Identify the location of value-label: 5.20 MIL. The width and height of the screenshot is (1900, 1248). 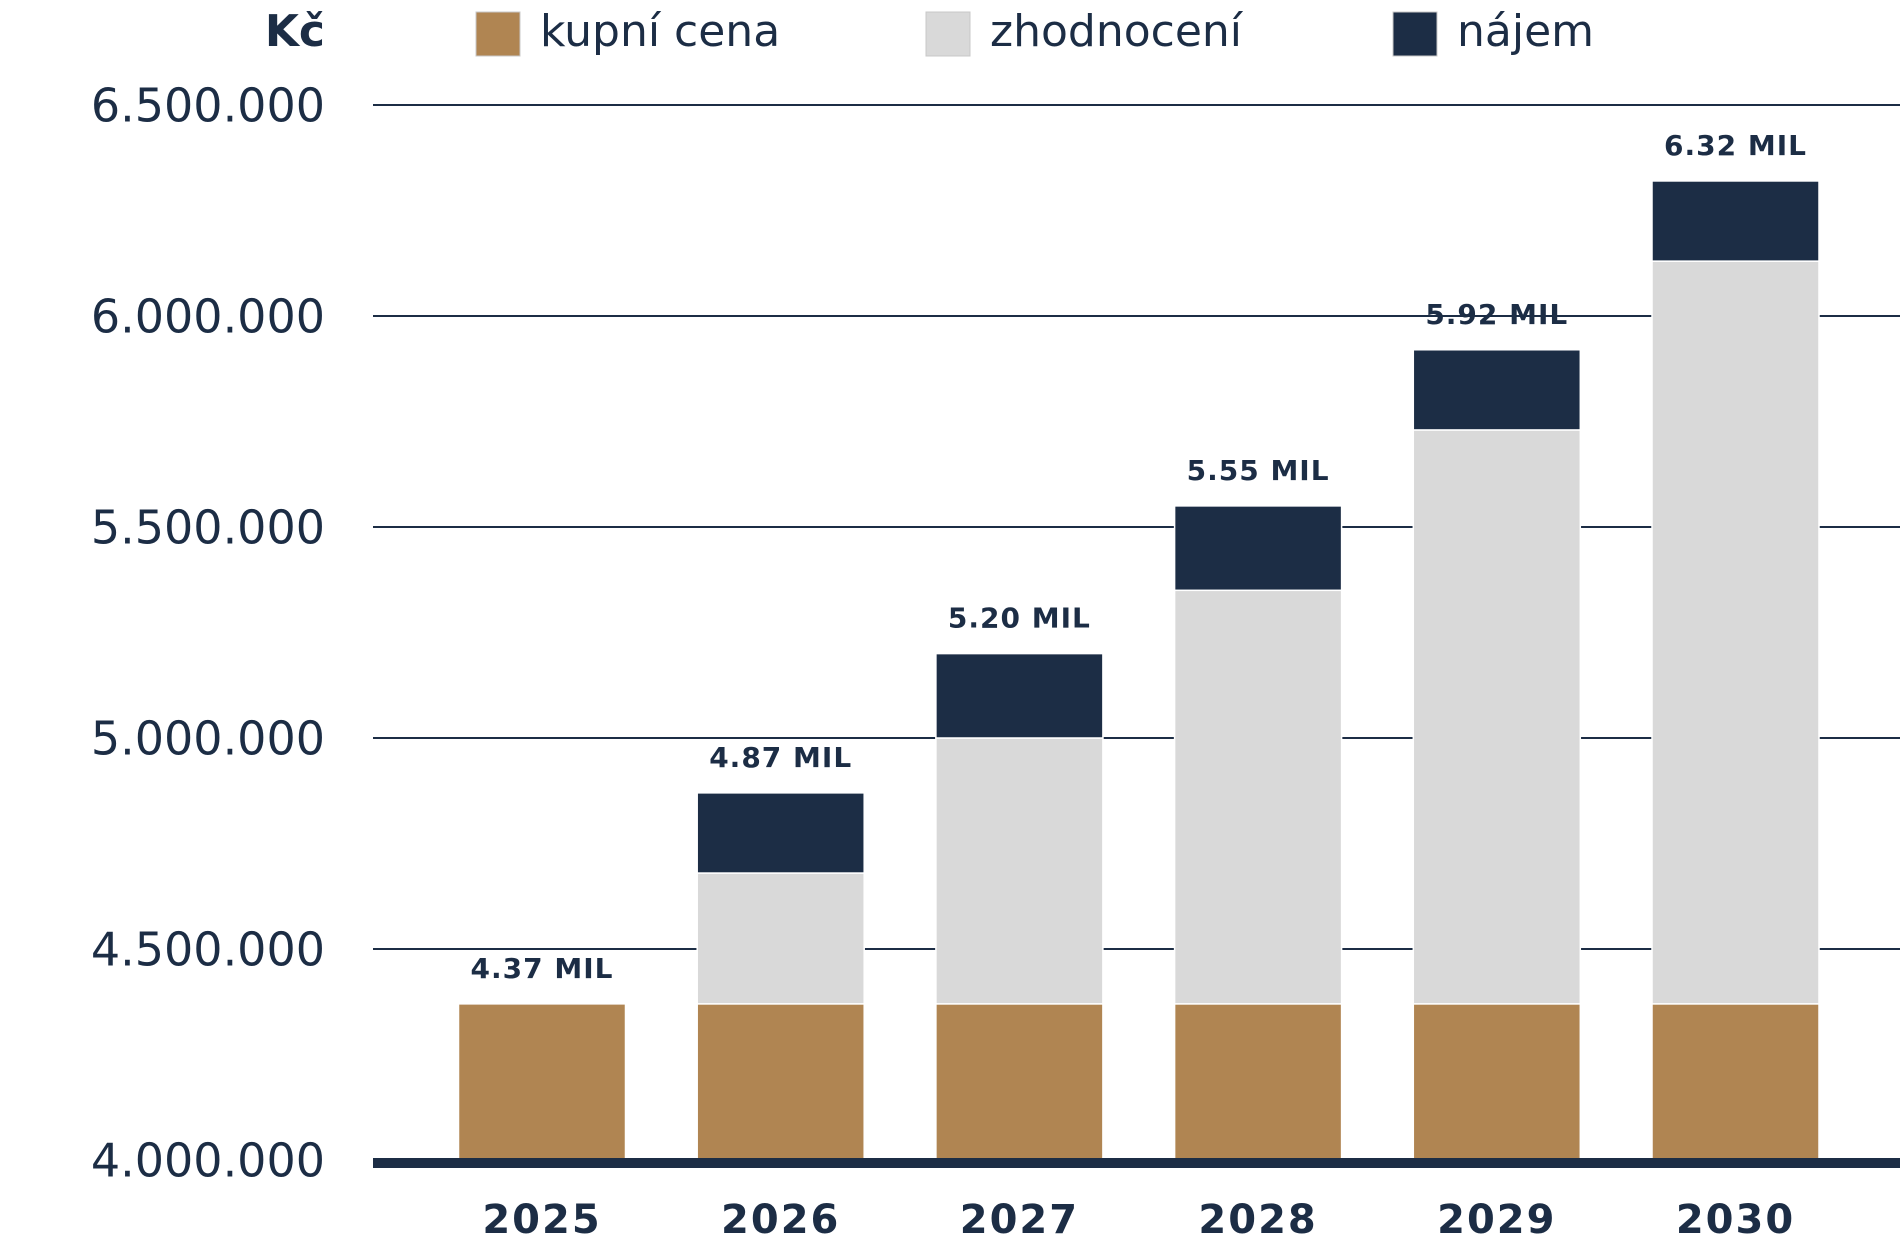
(1019, 618).